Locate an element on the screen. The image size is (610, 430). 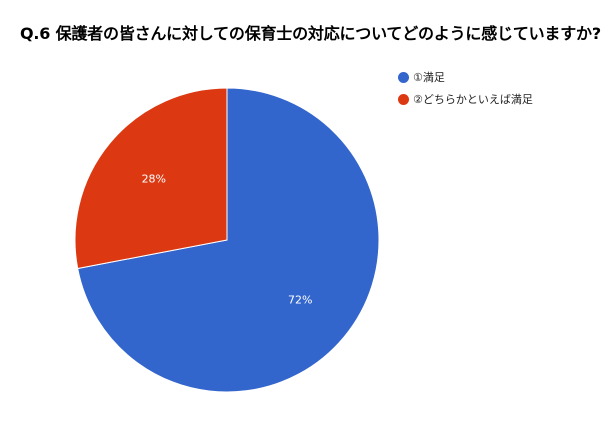
legend-item-somewhat-satisfied: ②どちらかといえば満足 is located at coordinates (465, 99).